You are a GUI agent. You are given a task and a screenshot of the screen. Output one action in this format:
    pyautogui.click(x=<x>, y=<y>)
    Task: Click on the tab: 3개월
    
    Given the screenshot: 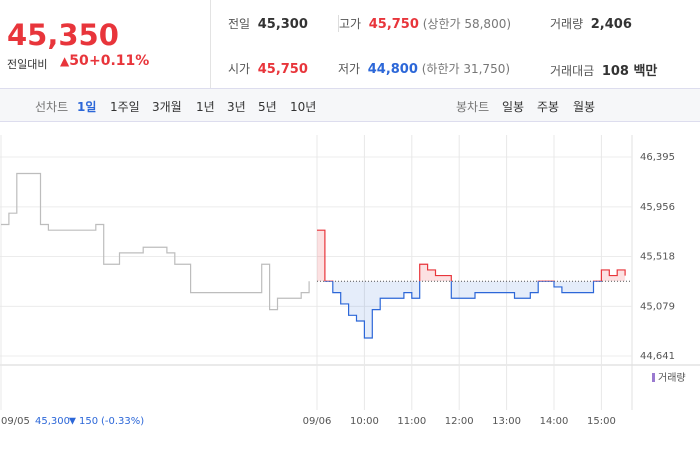 What is the action you would take?
    pyautogui.click(x=167, y=107)
    